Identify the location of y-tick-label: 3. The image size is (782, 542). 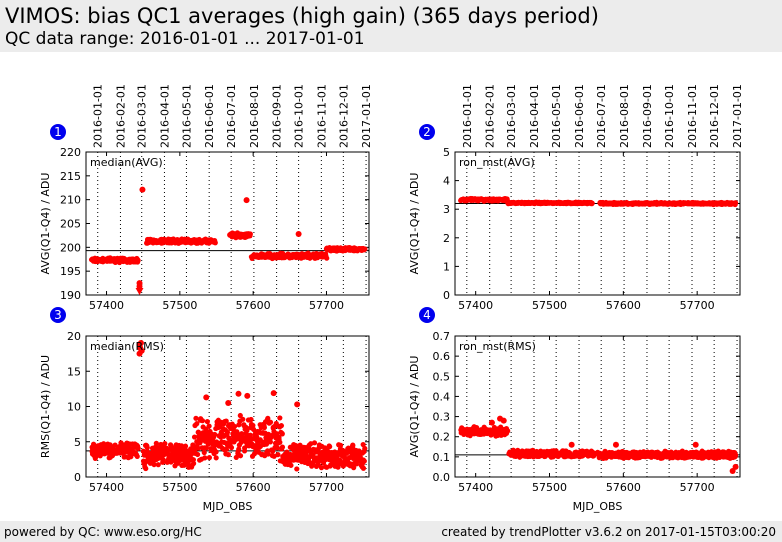
(446, 209).